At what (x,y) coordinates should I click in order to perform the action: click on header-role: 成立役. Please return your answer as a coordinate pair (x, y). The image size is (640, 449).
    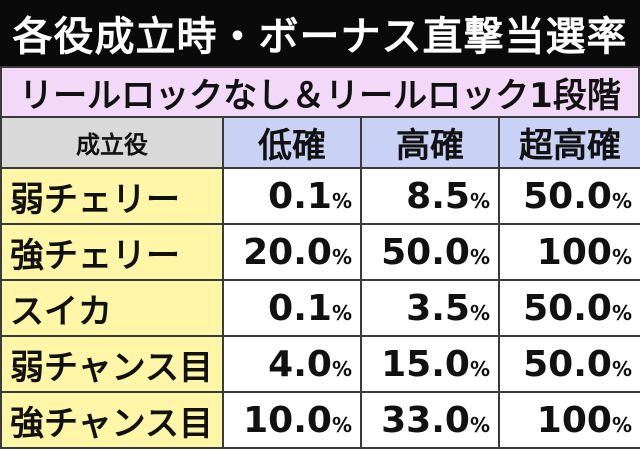
    Looking at the image, I should click on (112, 142).